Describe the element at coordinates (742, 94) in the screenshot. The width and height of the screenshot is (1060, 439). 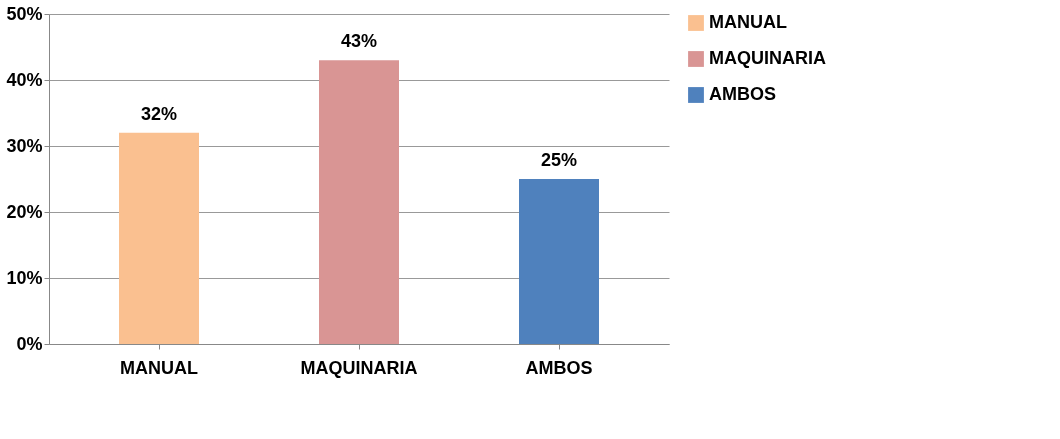
I see `legend-label: AMBOS` at that location.